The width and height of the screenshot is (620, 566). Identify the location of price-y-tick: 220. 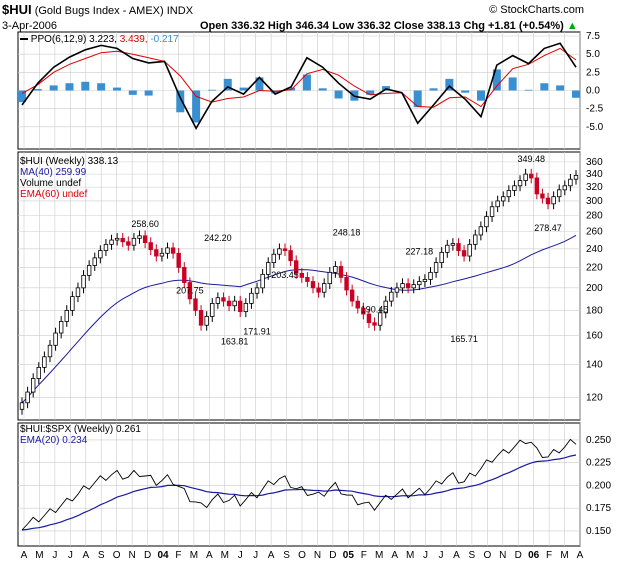
(594, 267).